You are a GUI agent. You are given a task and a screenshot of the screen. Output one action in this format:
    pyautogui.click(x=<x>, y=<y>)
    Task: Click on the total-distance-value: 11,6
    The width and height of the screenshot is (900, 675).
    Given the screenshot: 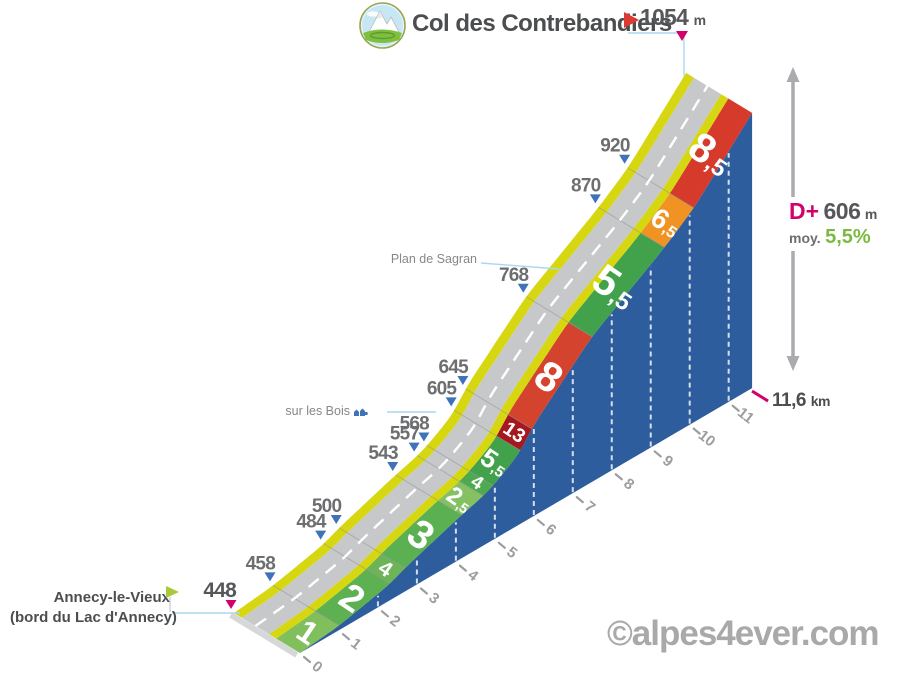 What is the action you would take?
    pyautogui.click(x=789, y=400)
    